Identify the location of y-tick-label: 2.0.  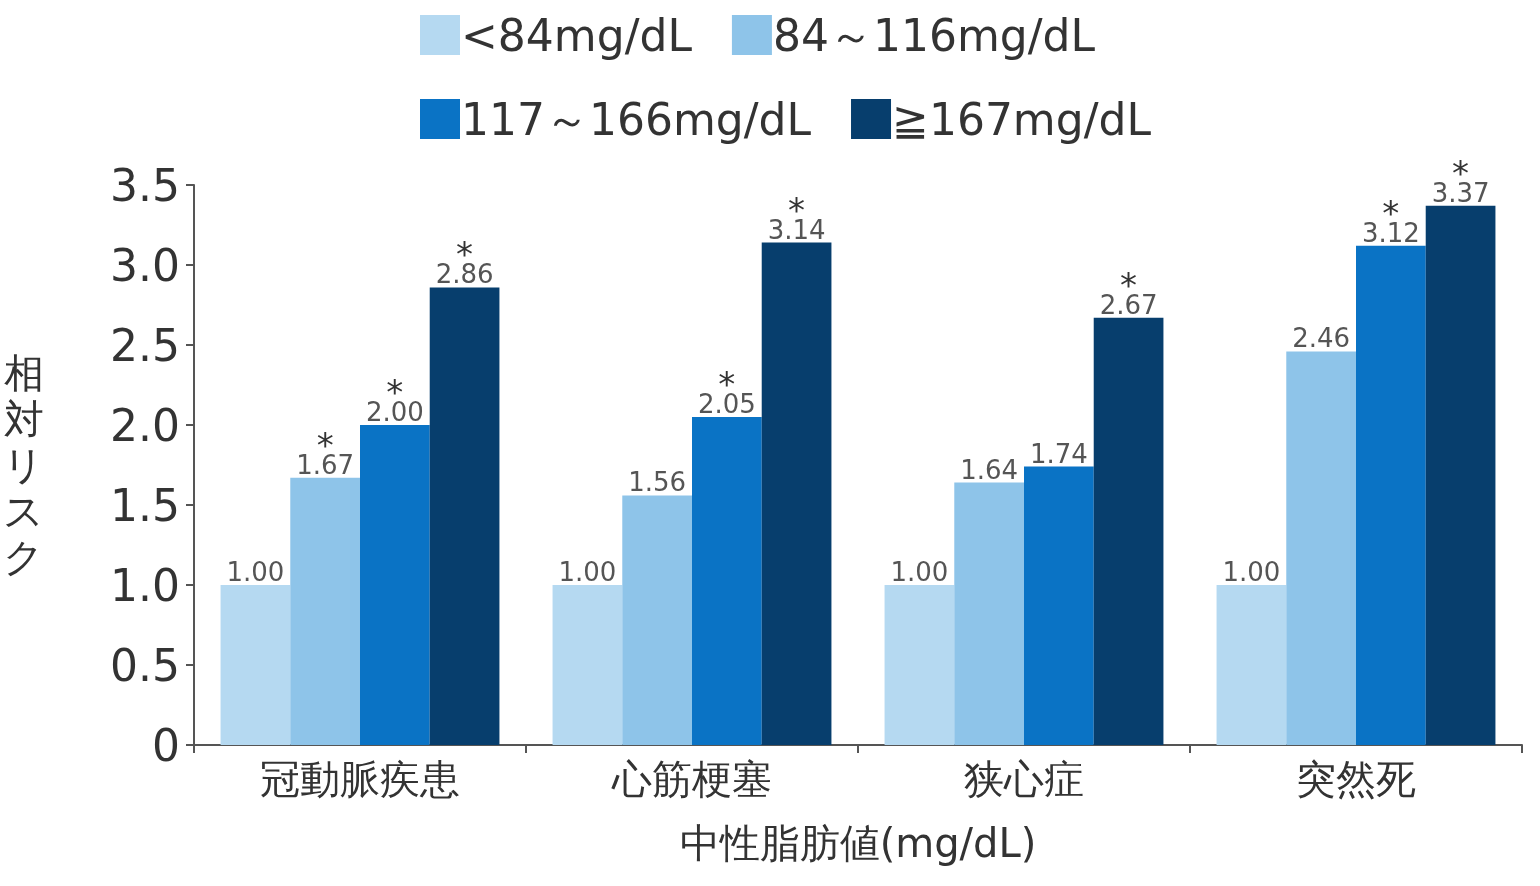
(145, 425).